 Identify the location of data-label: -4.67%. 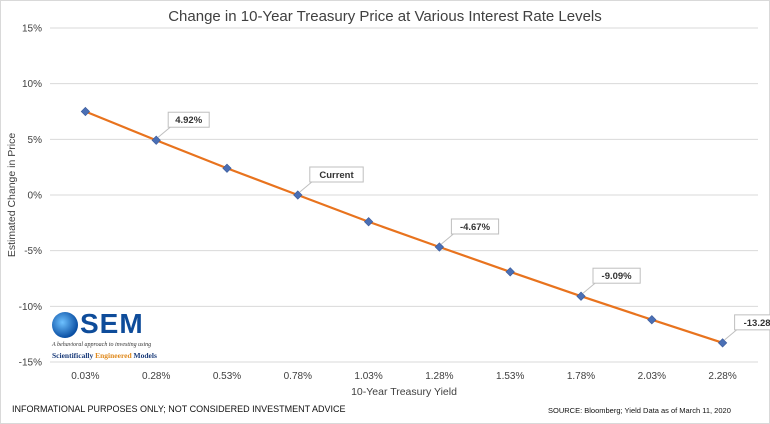
(475, 227).